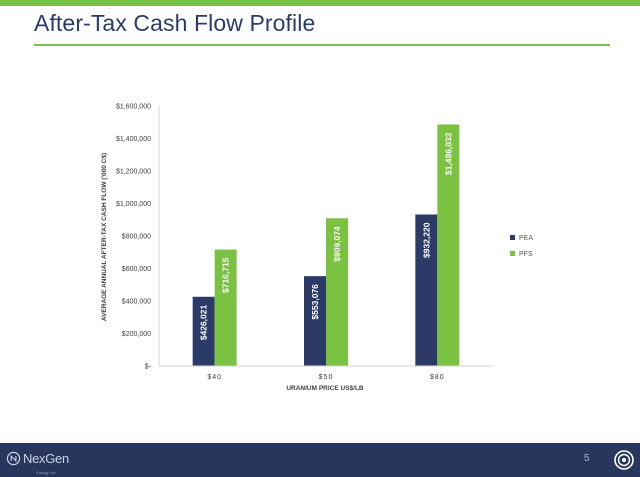 This screenshot has width=640, height=477. I want to click on title-underline, so click(322, 45).